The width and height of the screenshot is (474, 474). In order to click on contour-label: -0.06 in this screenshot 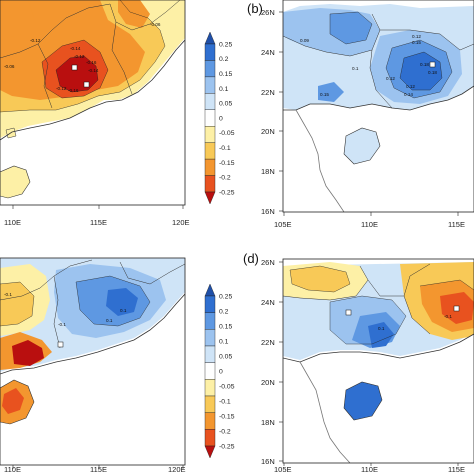, I will do `click(9, 66)`.